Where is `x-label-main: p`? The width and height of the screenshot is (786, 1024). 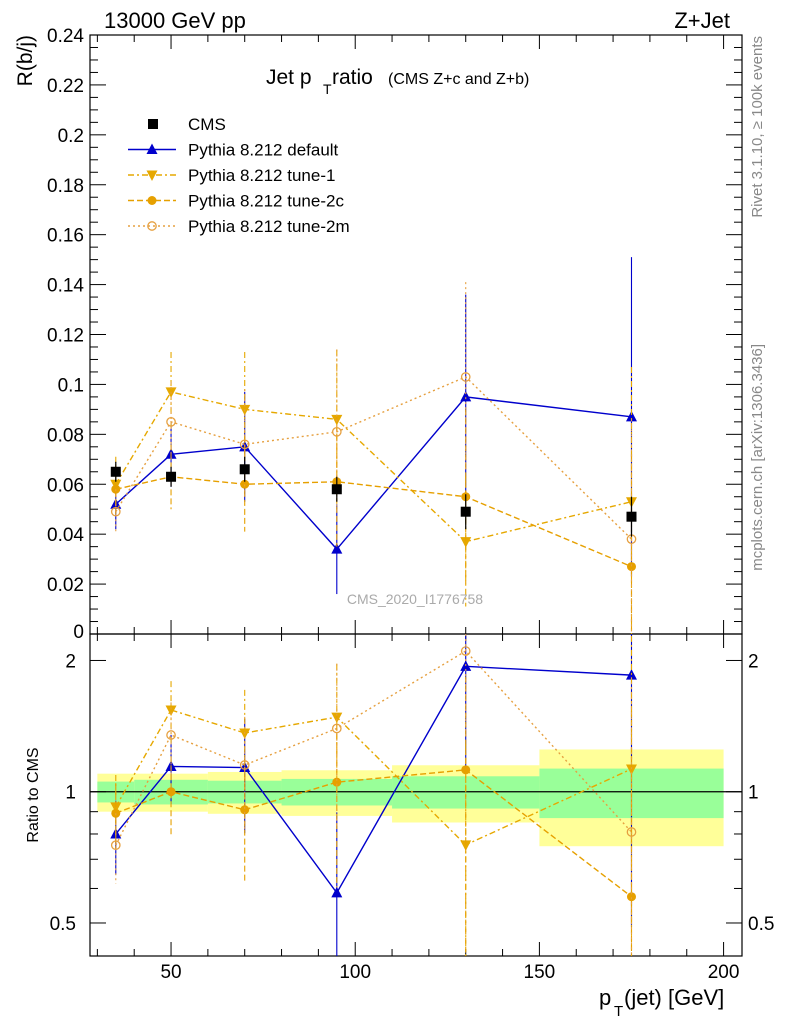 x-label-main: p is located at coordinates (605, 997).